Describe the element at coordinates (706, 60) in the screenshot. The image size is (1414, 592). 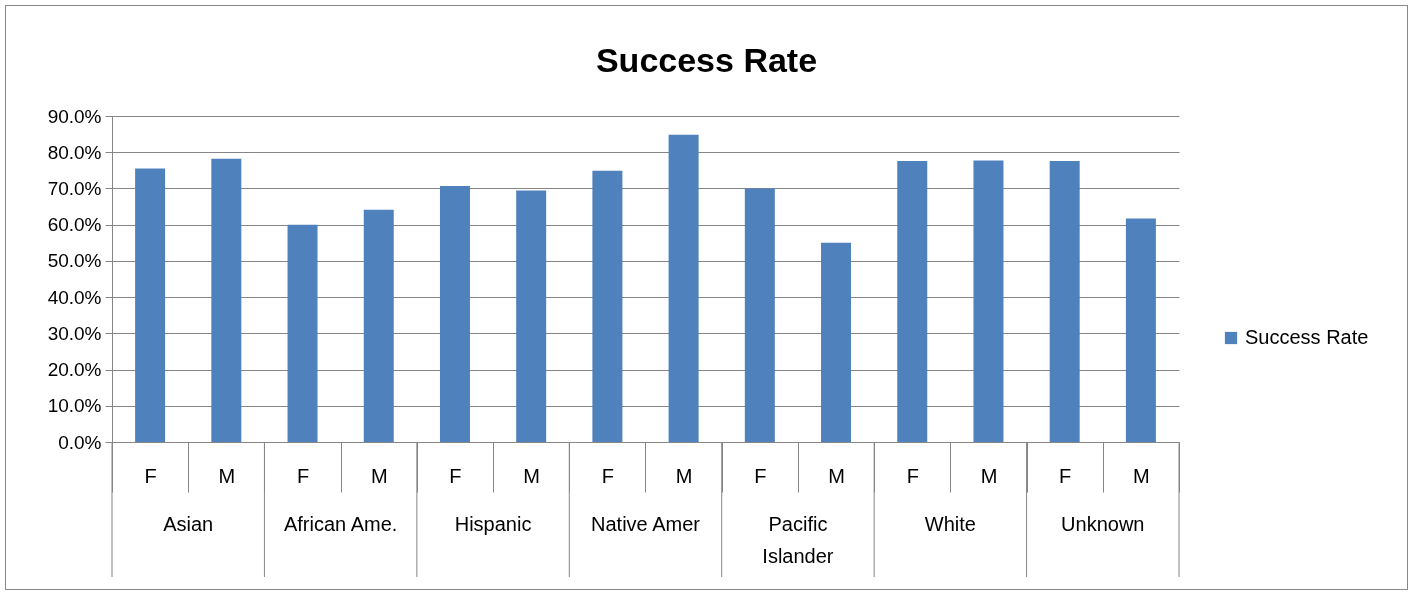
I see `chart-title: Success Rate` at that location.